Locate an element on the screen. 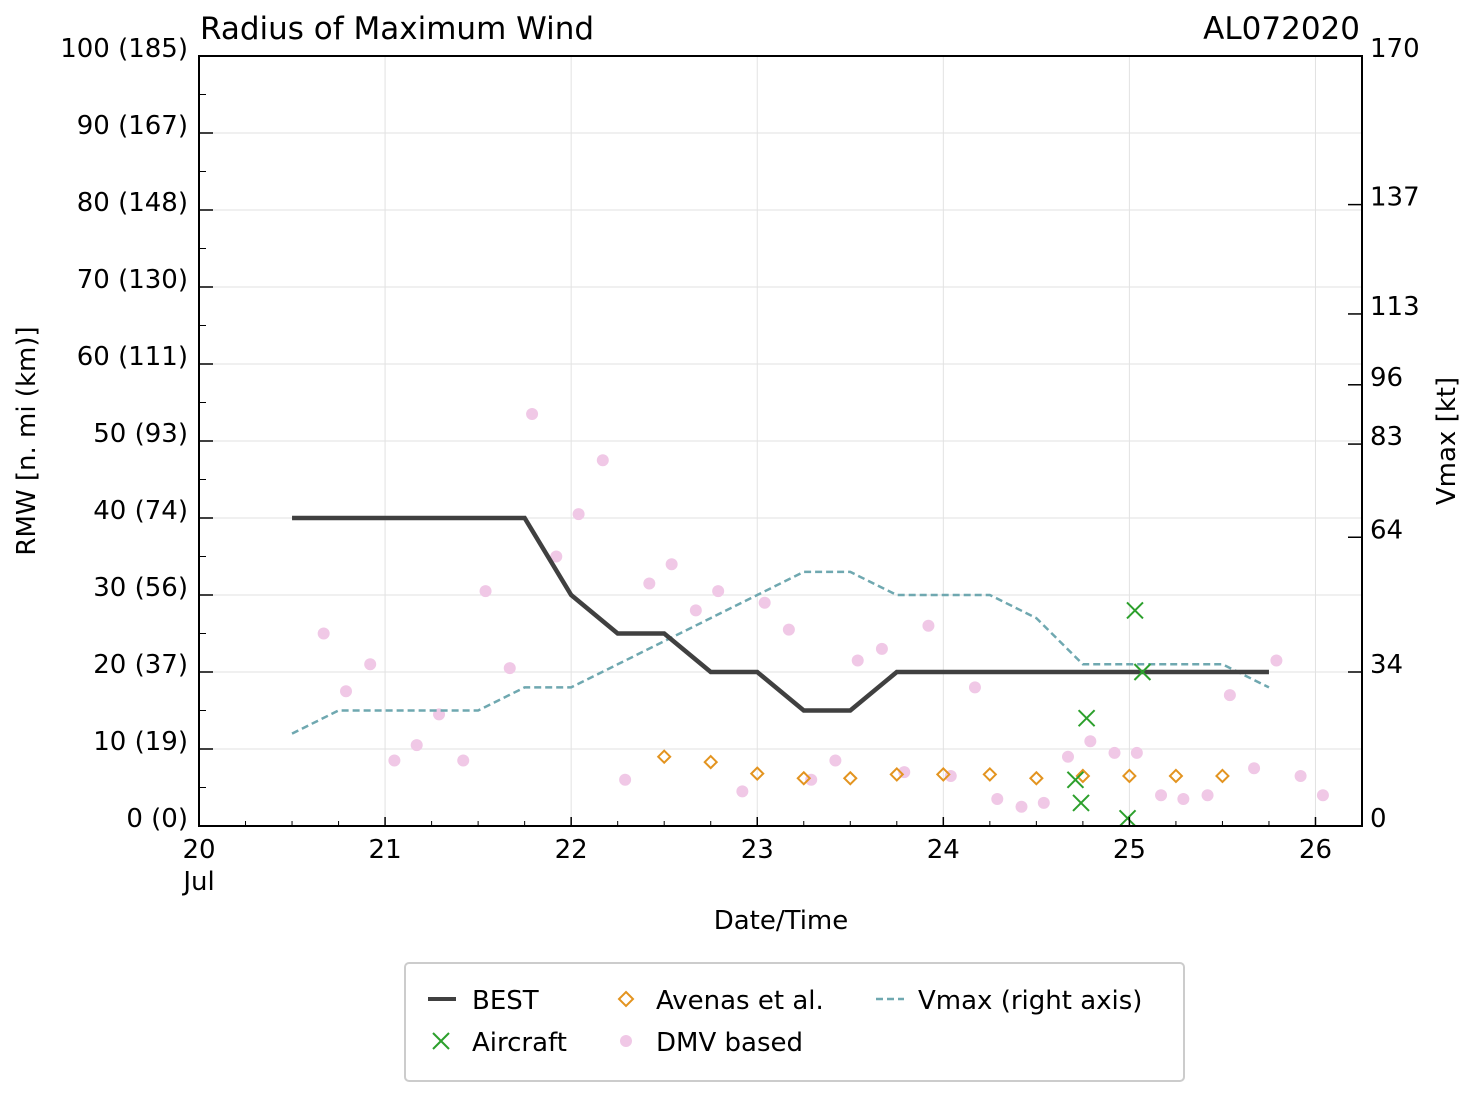  storm-id: AL072020 is located at coordinates (1281, 29).